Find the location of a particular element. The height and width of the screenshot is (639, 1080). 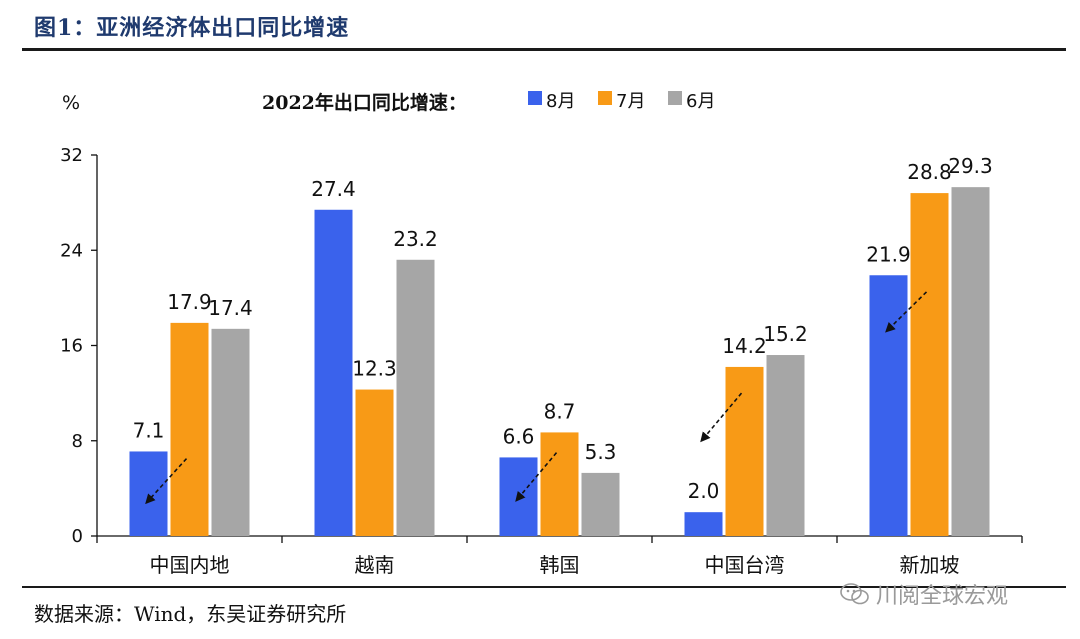

chart-title: 2022年出口同比增速： is located at coordinates (364, 102).